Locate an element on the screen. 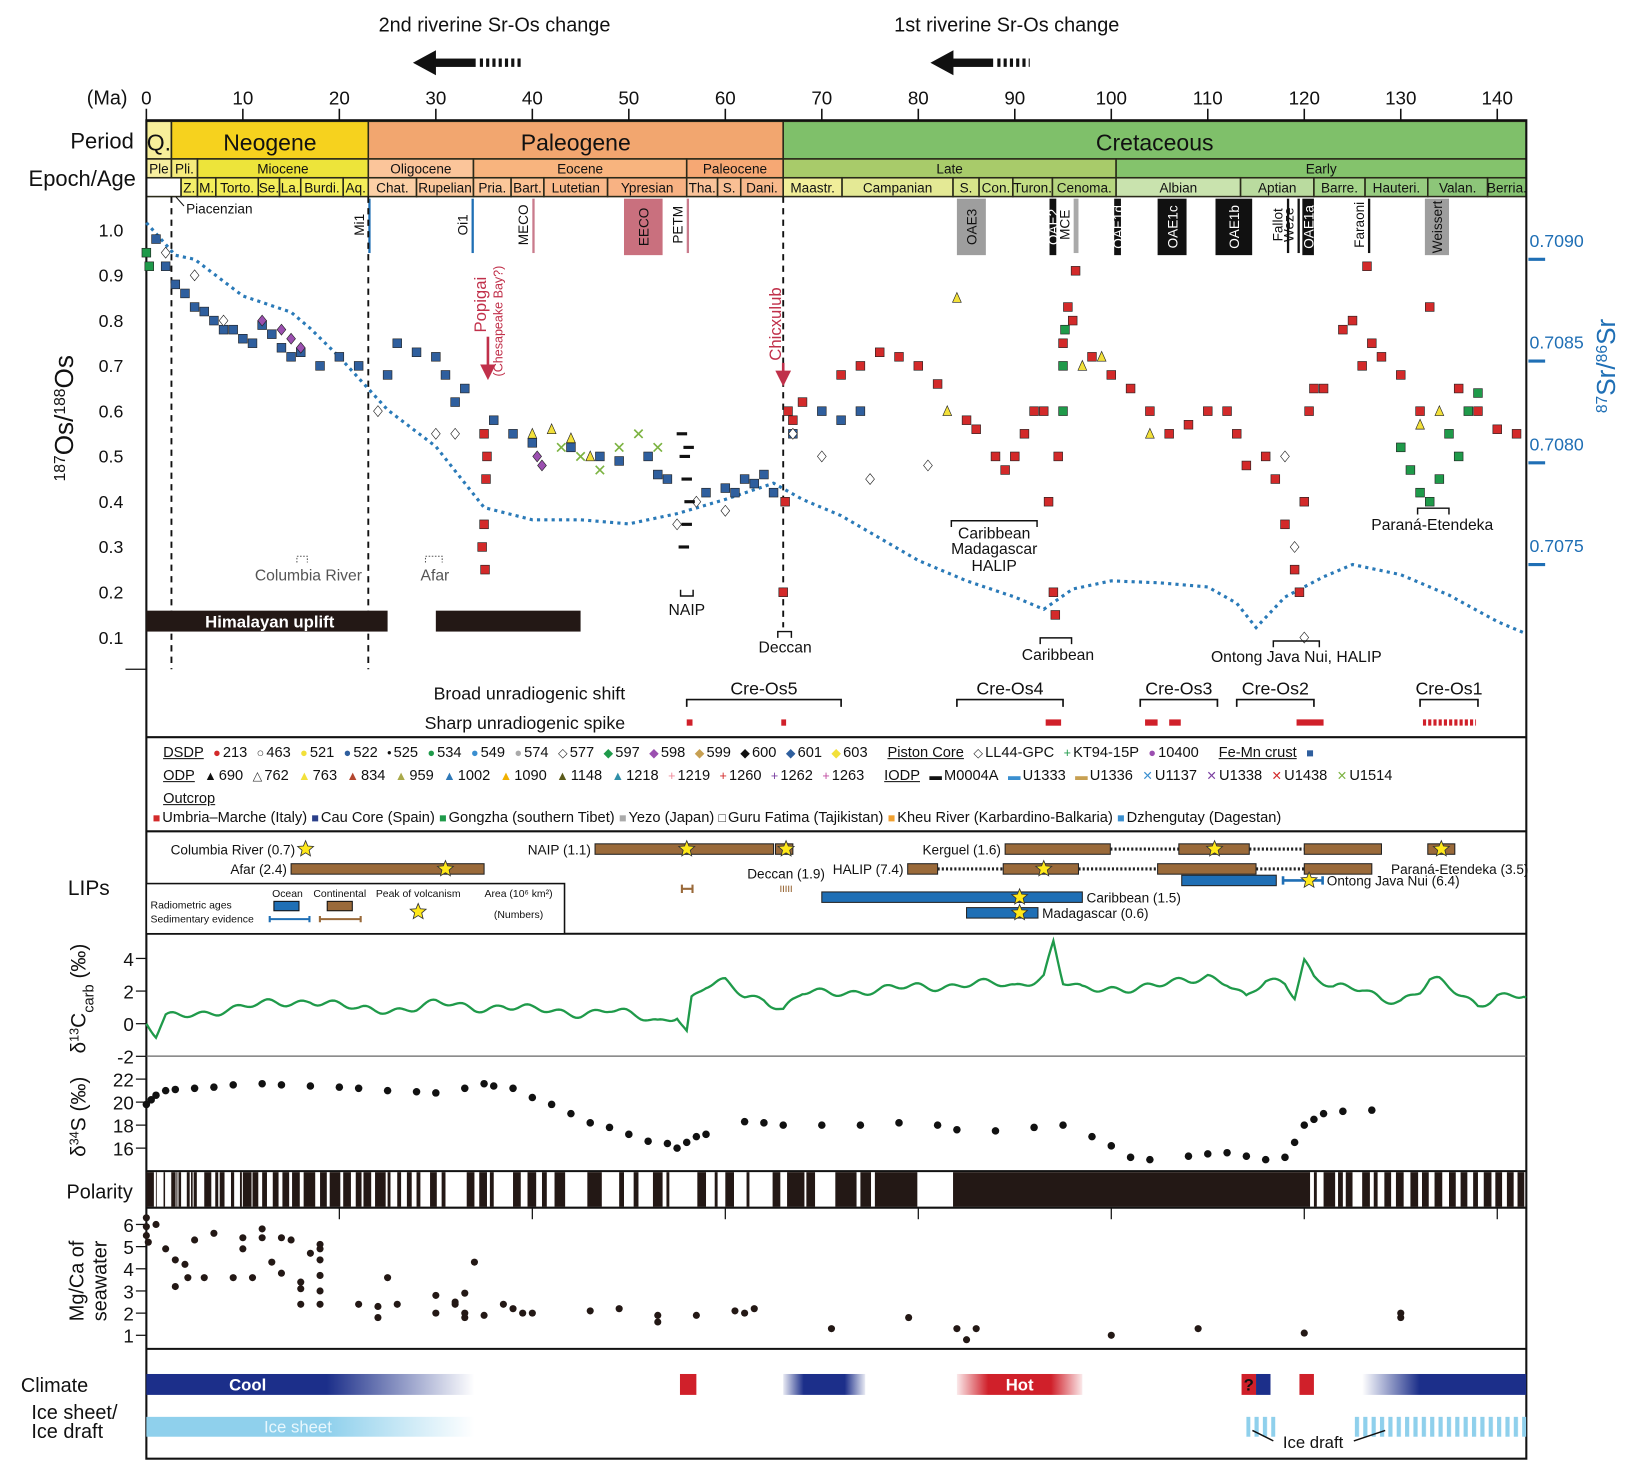  legend-entry: ▲ 1148 is located at coordinates (579, 774).